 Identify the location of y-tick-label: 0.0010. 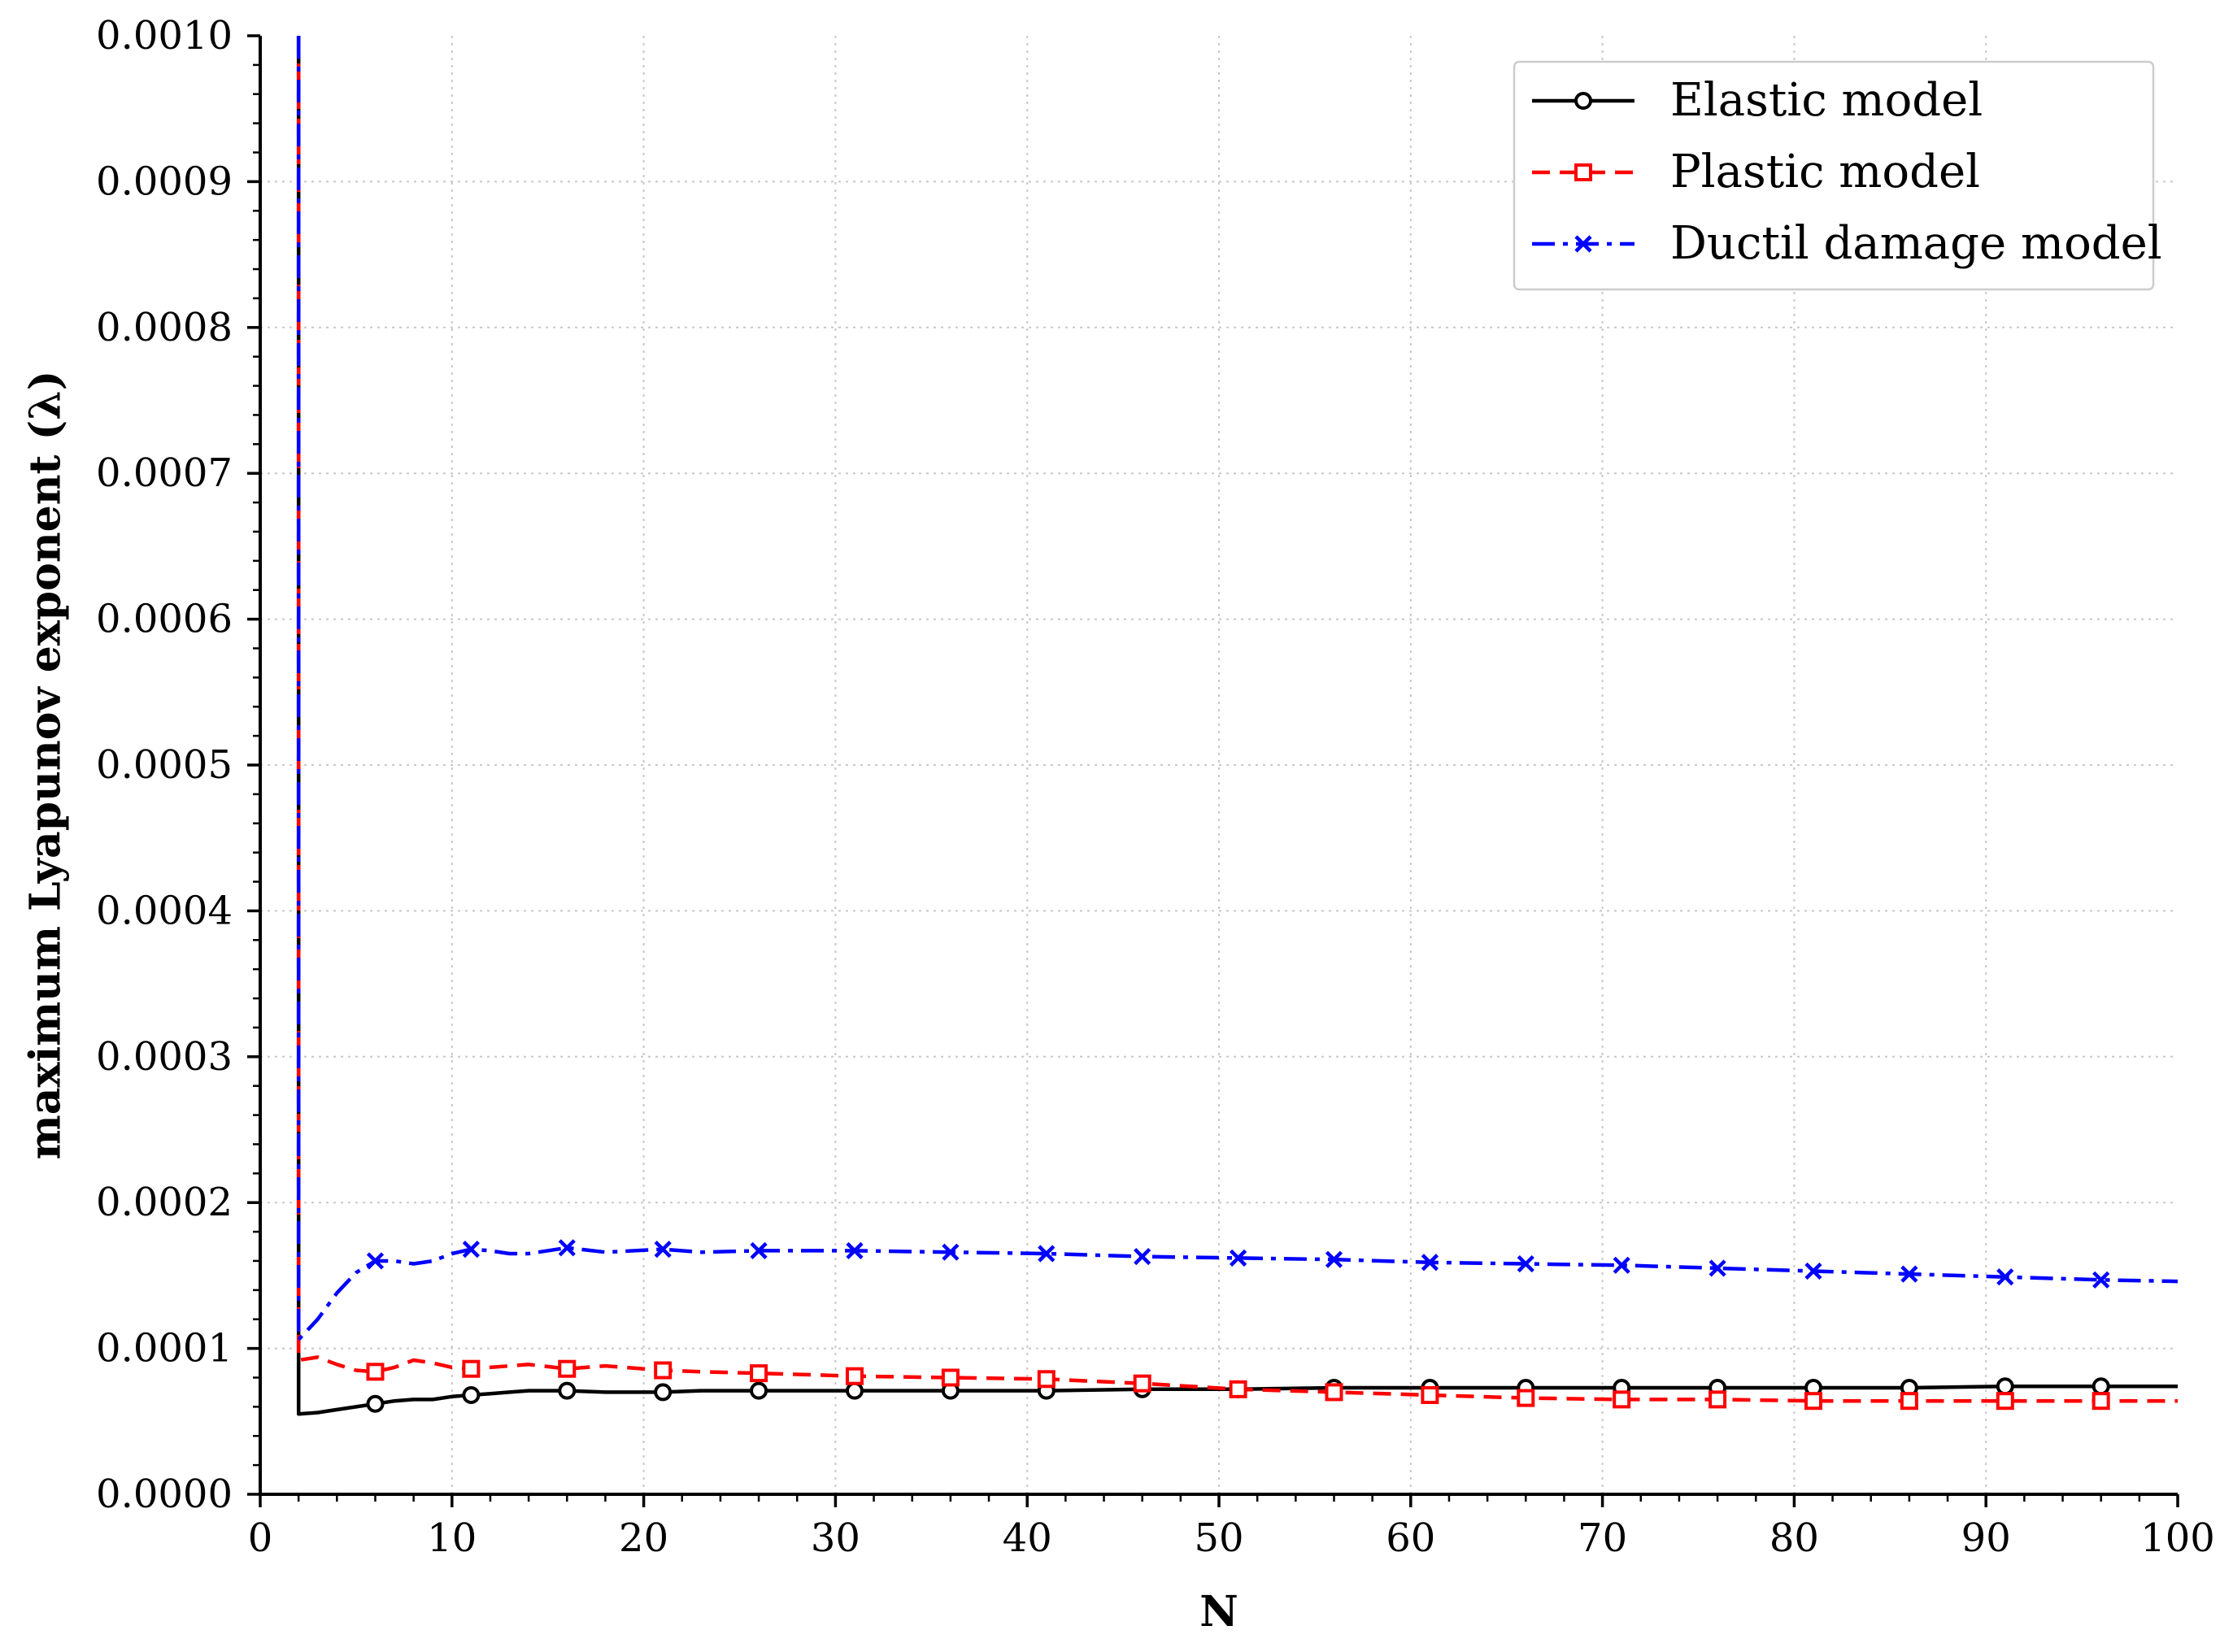
(164, 36).